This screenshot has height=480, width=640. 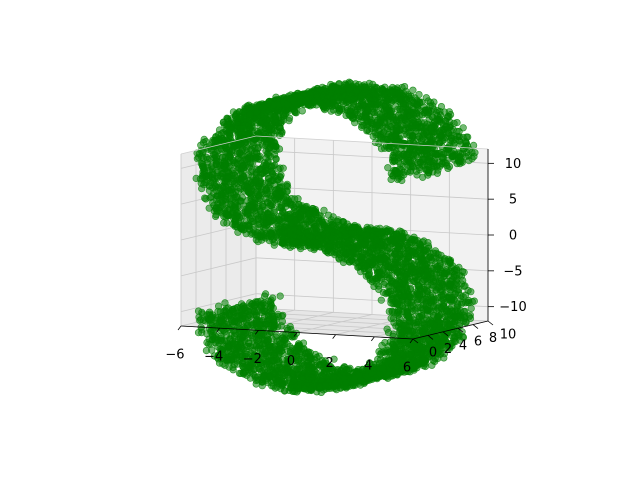 What do you see at coordinates (334, 323) in the screenshot?
I see `grid-x-floor` at bounding box center [334, 323].